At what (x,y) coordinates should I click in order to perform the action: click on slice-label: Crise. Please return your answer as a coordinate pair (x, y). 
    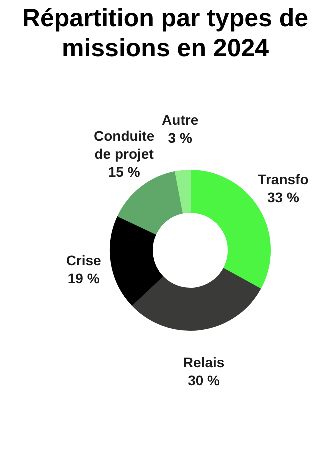
    Looking at the image, I should click on (84, 260).